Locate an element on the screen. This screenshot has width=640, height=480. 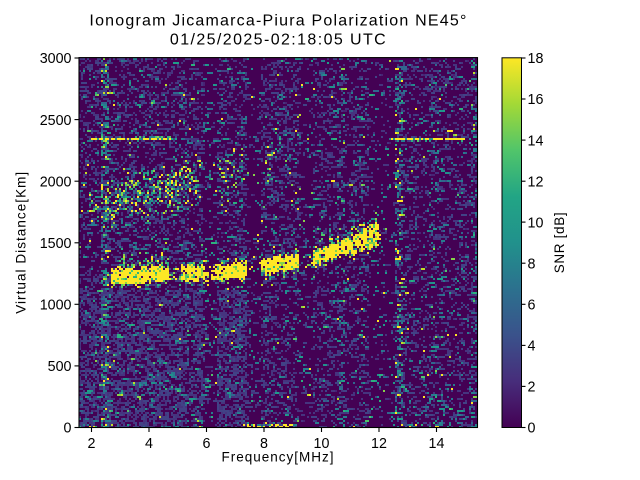
svg-text: 01/25/2025-02:18:05 UTC is located at coordinates (278, 39).